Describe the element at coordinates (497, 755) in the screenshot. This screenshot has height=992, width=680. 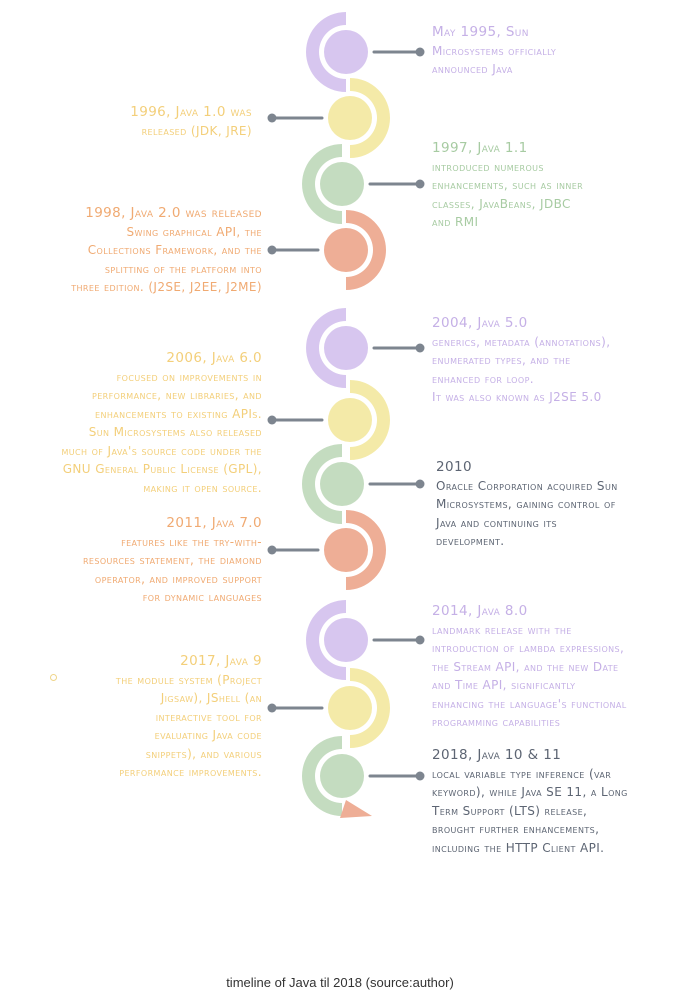
I see `event-title: 2018, Java 10 & 11` at that location.